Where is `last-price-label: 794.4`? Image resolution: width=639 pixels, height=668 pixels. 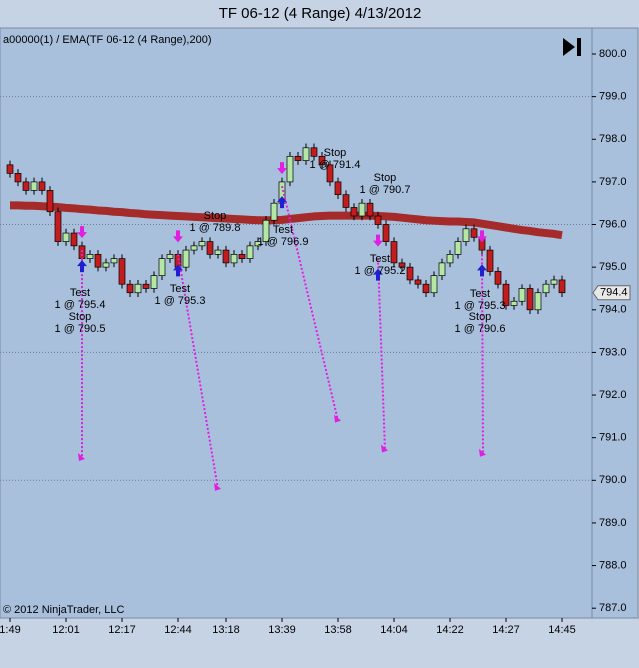 last-price-label: 794.4 is located at coordinates (614, 293).